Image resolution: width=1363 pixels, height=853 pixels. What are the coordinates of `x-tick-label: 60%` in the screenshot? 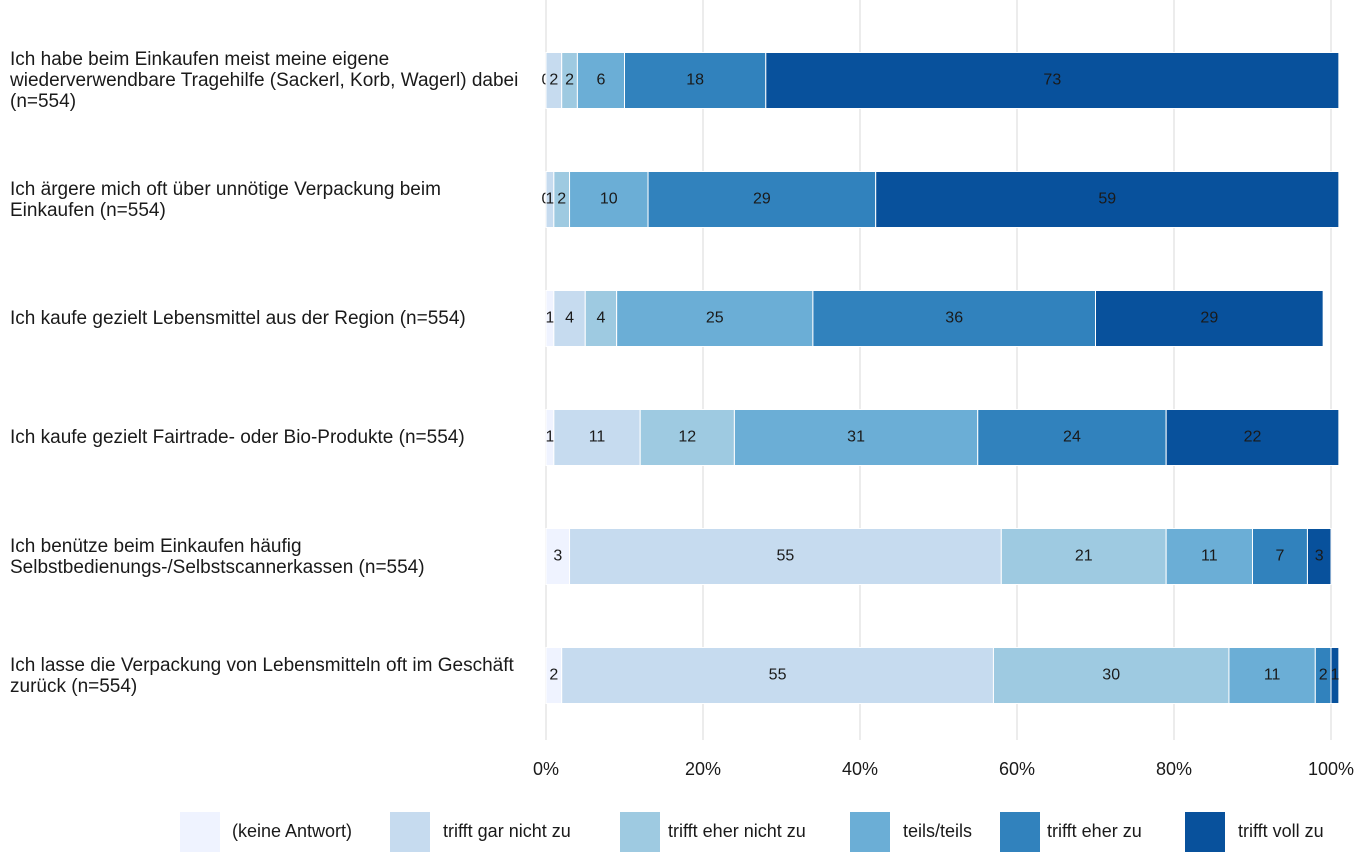 It's located at (1017, 769).